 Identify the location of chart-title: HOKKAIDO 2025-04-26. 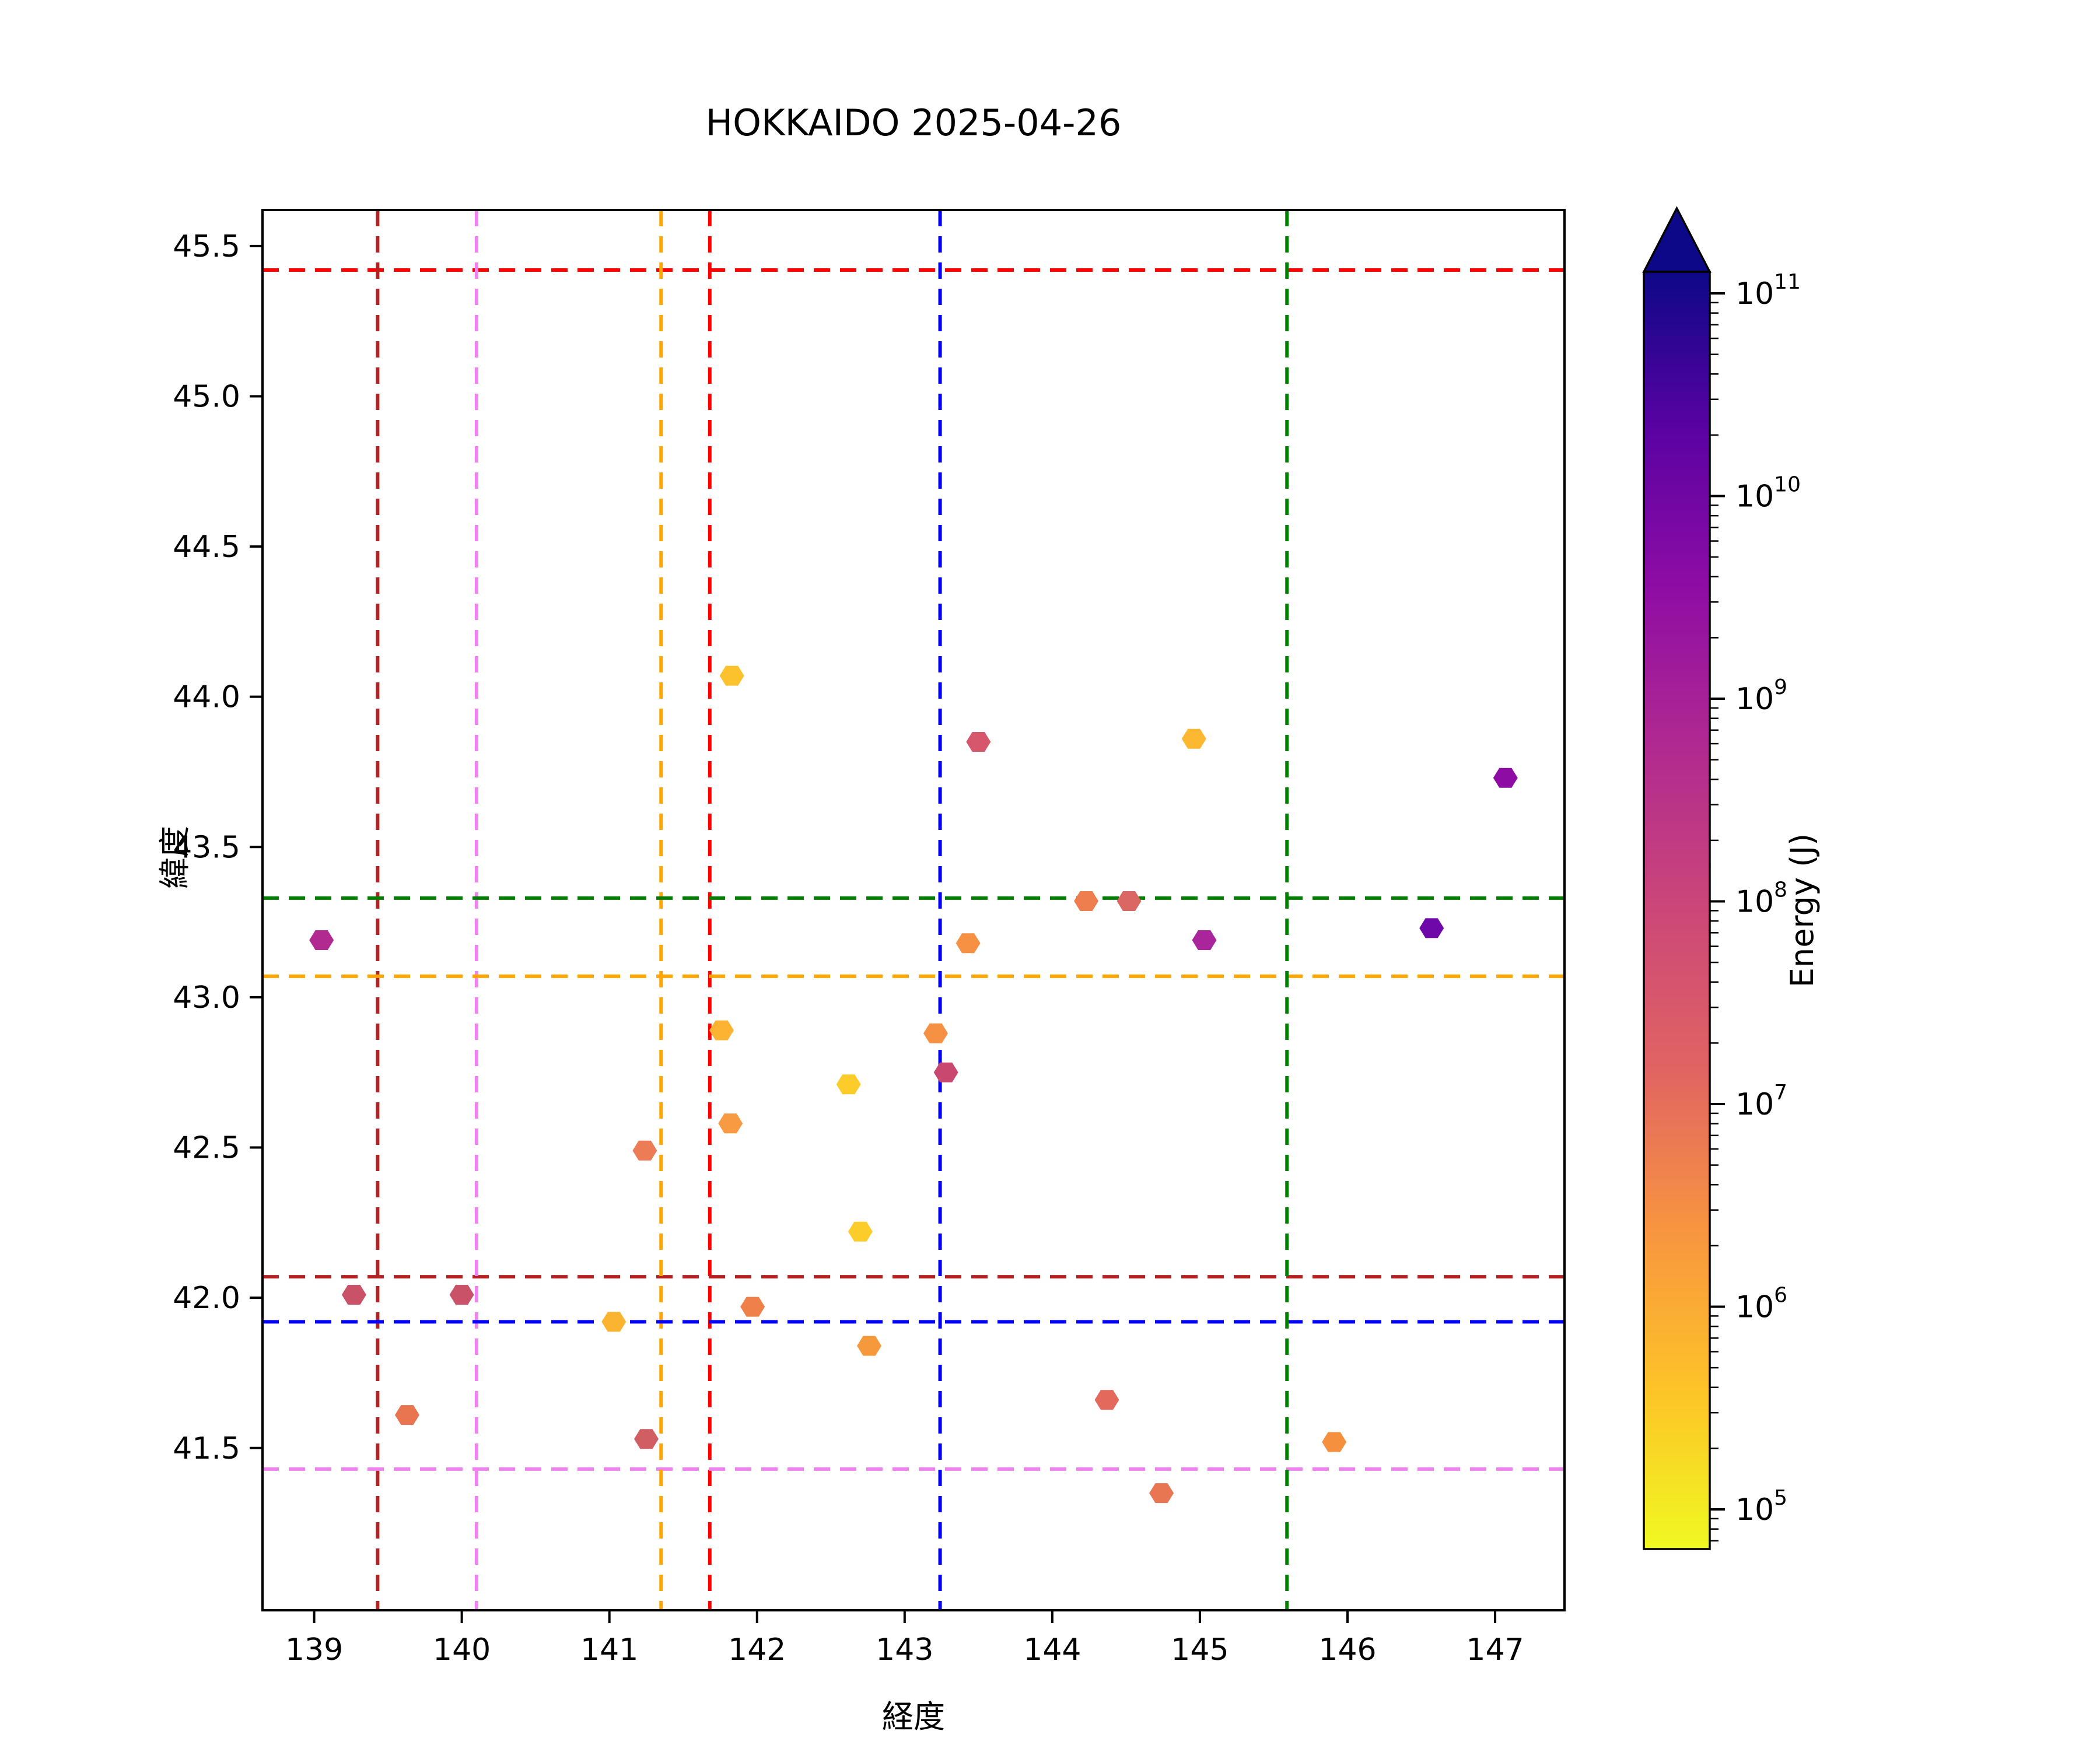
(914, 123).